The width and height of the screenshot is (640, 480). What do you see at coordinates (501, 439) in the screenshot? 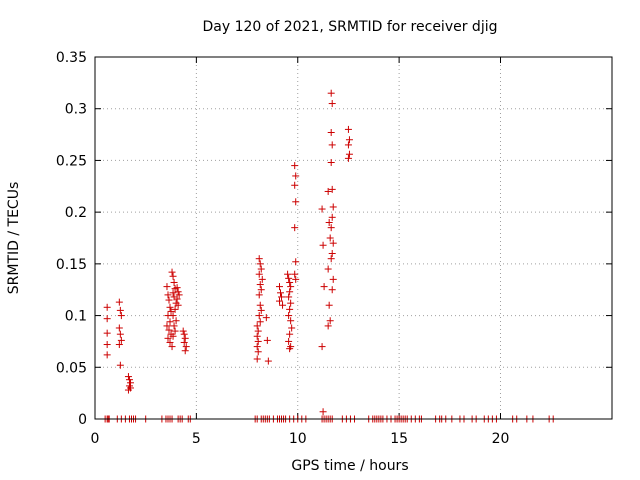
I see `x-tick-label: 20` at bounding box center [501, 439].